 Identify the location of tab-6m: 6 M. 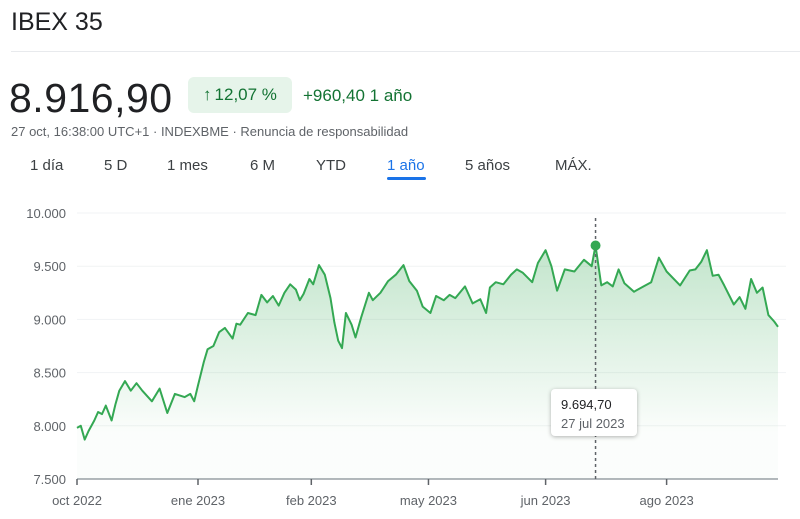
(263, 165).